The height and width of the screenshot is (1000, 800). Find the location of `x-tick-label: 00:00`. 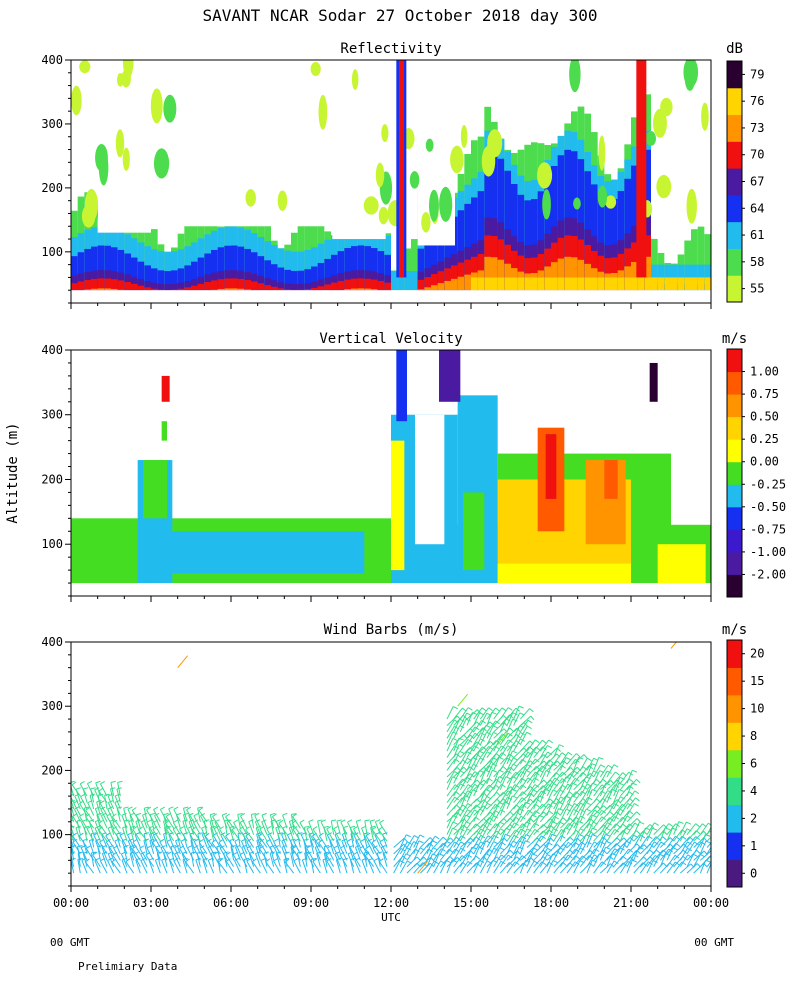

x-tick-label: 00:00 is located at coordinates (71, 903).